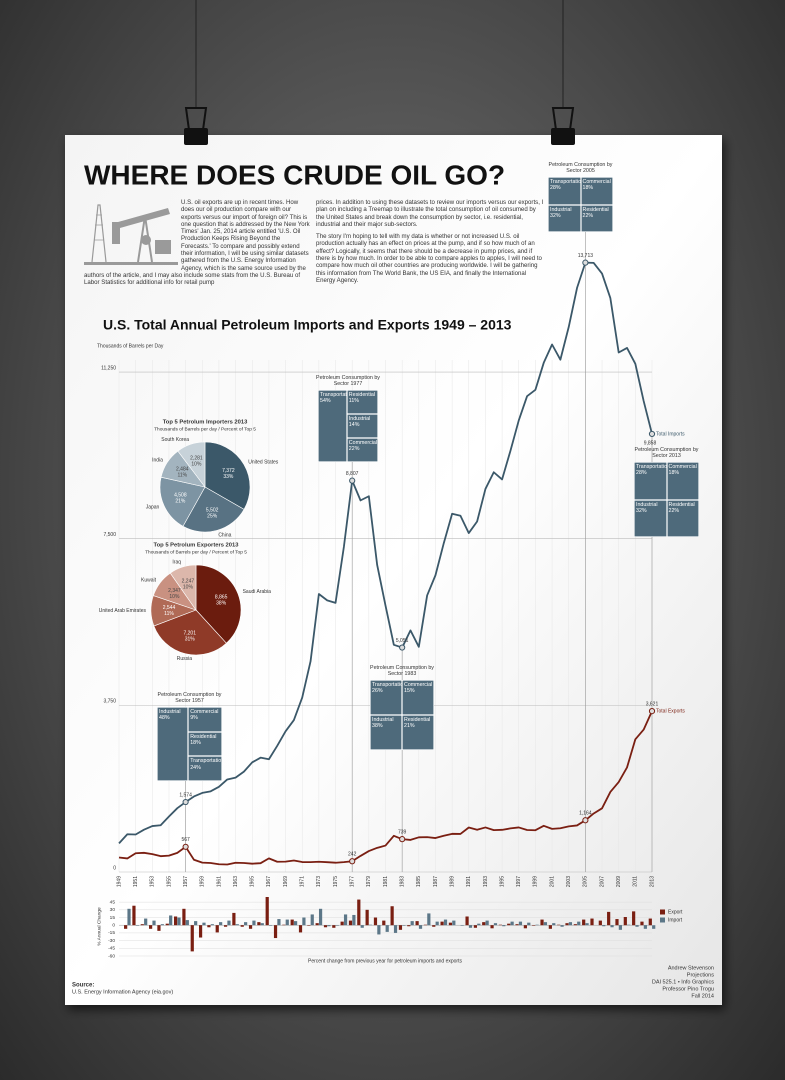 The height and width of the screenshot is (1080, 785). Describe the element at coordinates (662, 920) in the screenshot. I see `legend-swatch` at that location.